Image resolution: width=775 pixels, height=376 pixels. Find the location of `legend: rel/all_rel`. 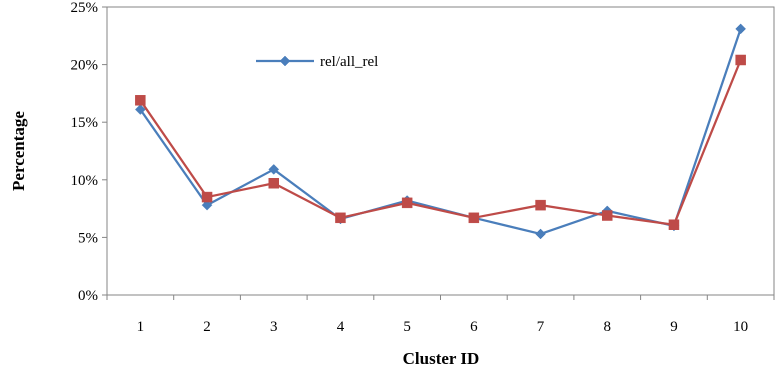

legend: rel/all_rel is located at coordinates (317, 62).